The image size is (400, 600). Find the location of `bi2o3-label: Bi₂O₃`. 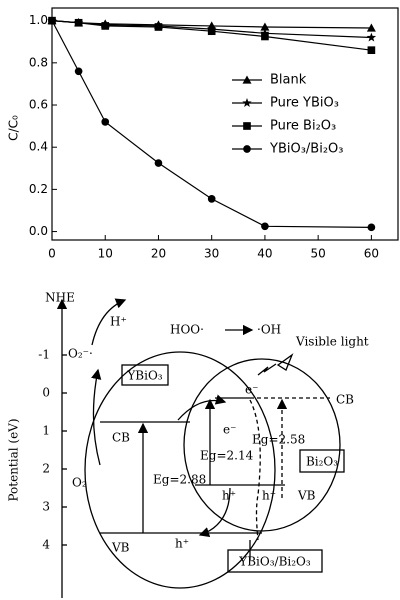

bi2o3-label: Bi₂O₃ is located at coordinates (322, 462).